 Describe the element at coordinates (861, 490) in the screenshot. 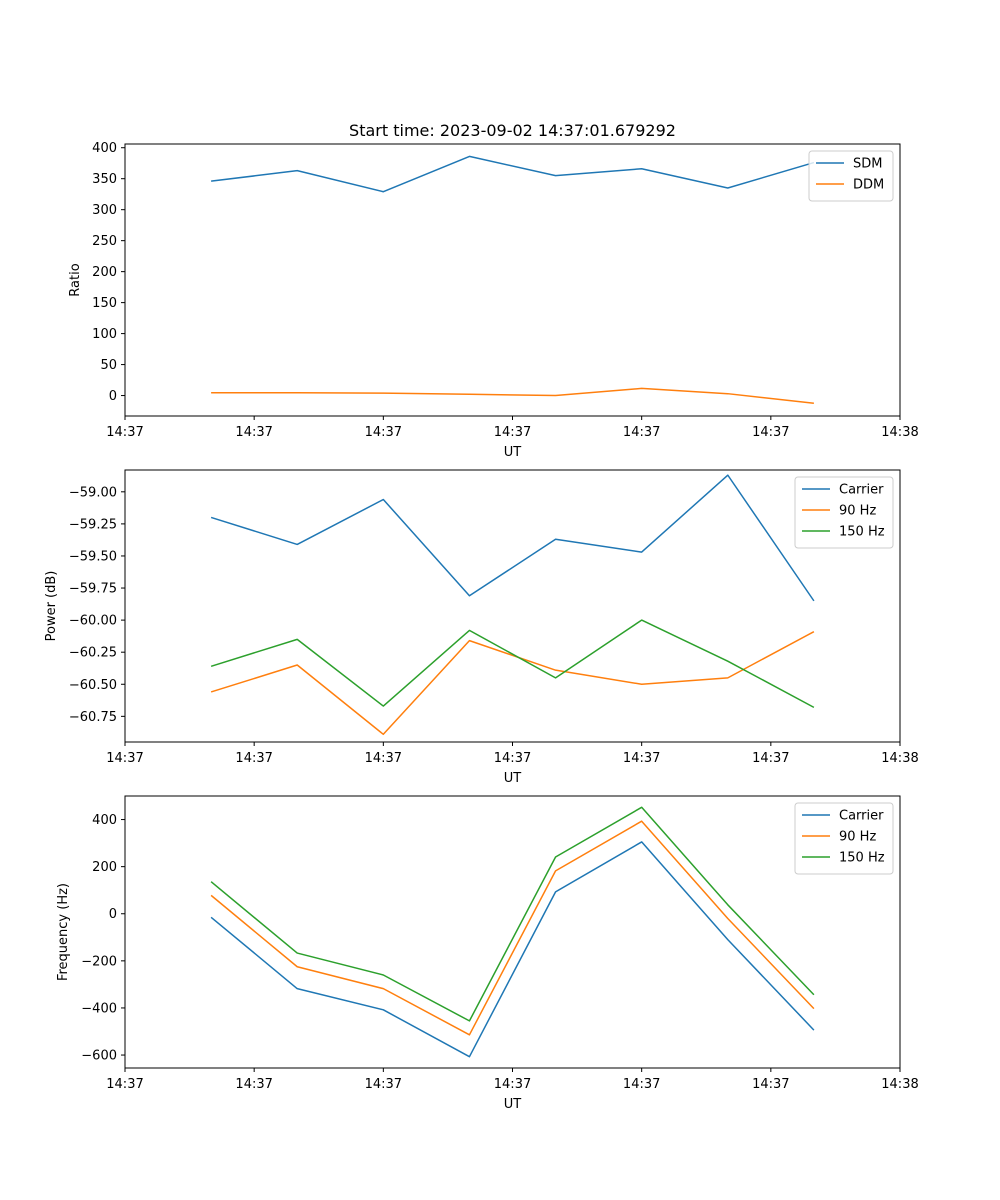

I see `chart-2-legend-label: Carrier` at that location.